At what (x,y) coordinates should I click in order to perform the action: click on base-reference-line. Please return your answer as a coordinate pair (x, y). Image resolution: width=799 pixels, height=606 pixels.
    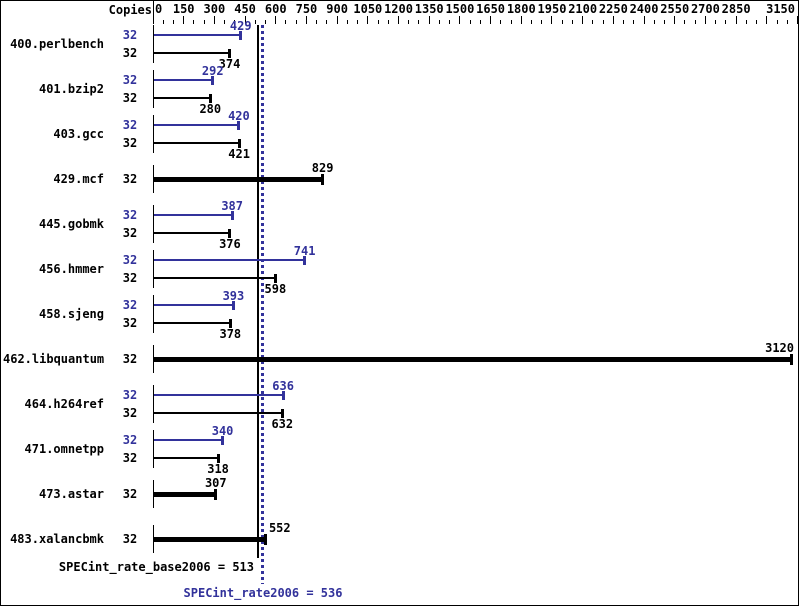
    Looking at the image, I should click on (257, 291).